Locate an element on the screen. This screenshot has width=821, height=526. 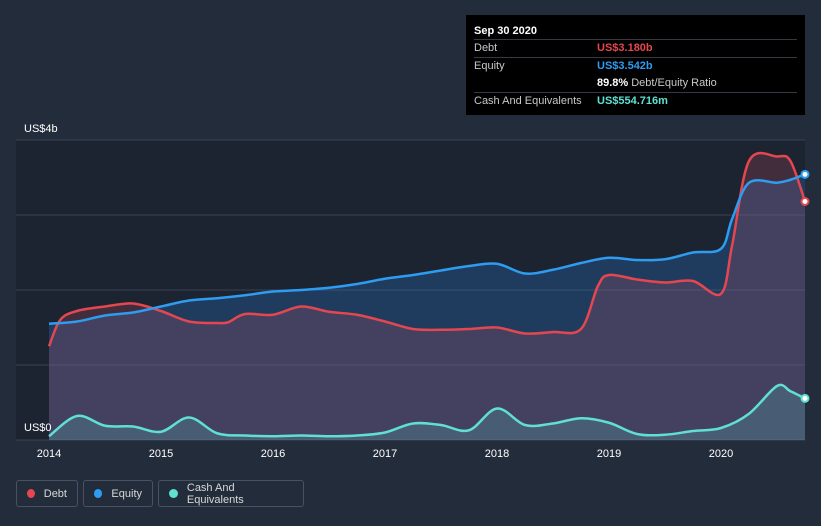
y-axis-bottom-label: US$0 is located at coordinates (38, 428).